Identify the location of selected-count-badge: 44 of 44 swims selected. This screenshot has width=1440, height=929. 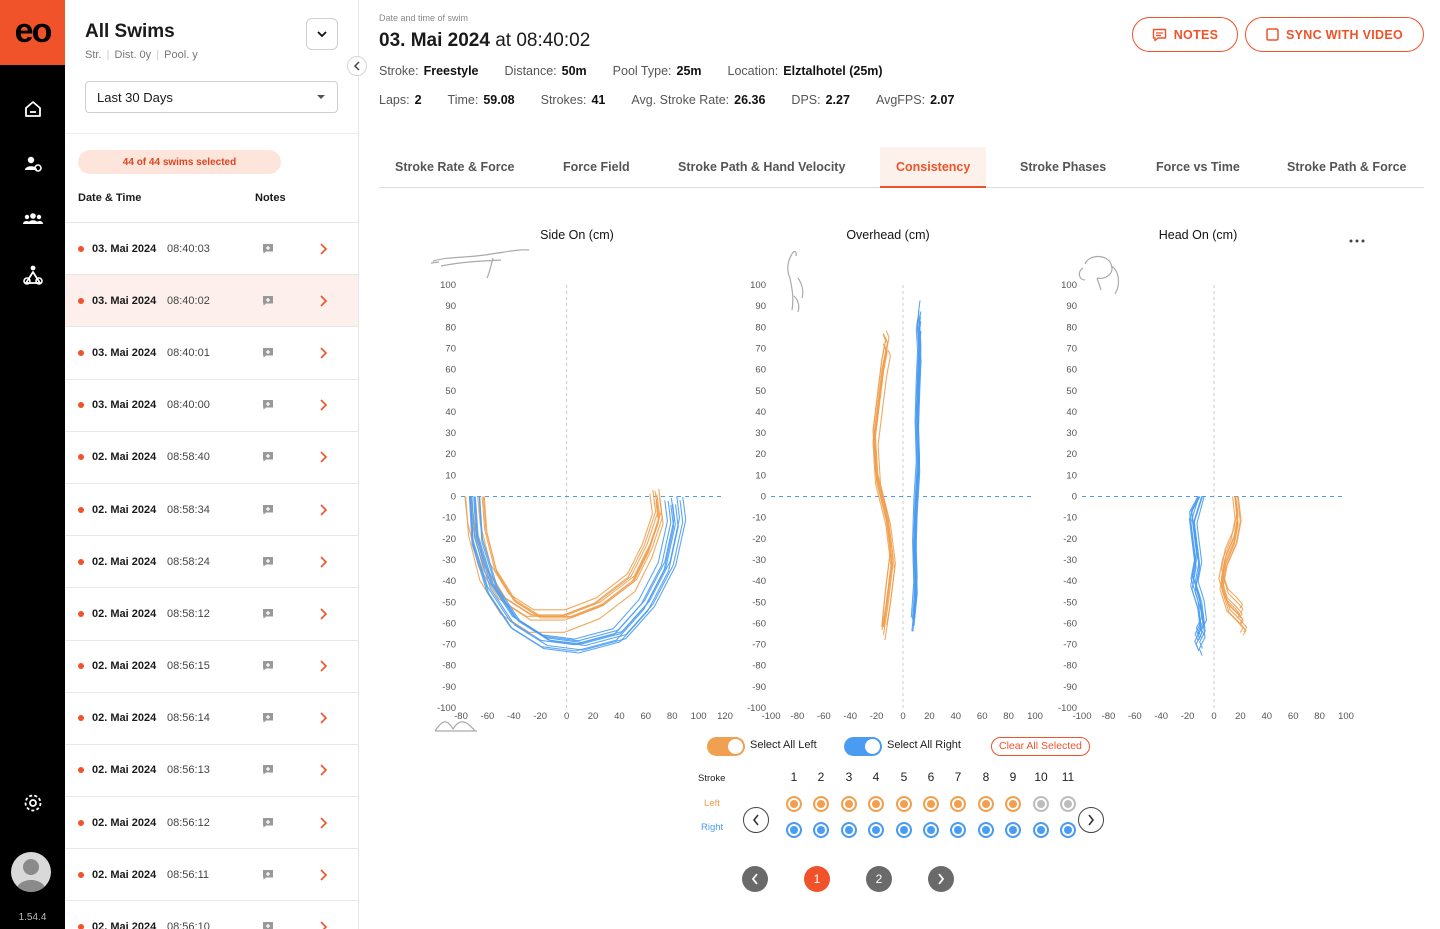
(179, 162).